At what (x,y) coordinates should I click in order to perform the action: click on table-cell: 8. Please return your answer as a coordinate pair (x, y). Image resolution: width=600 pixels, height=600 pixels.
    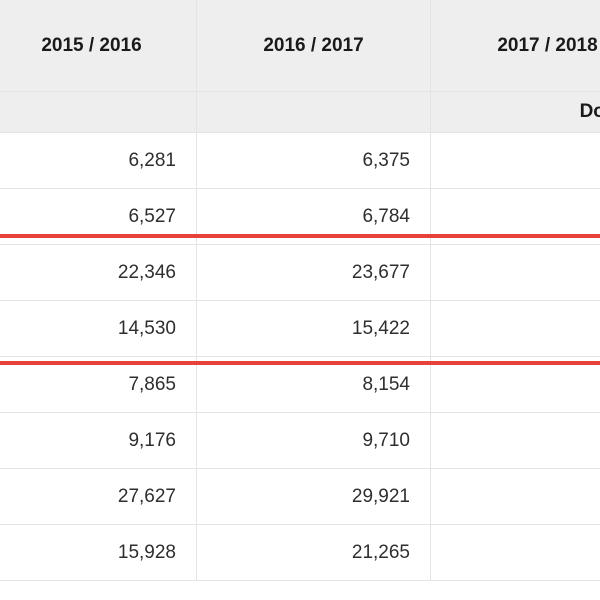
    Looking at the image, I should click on (515, 385).